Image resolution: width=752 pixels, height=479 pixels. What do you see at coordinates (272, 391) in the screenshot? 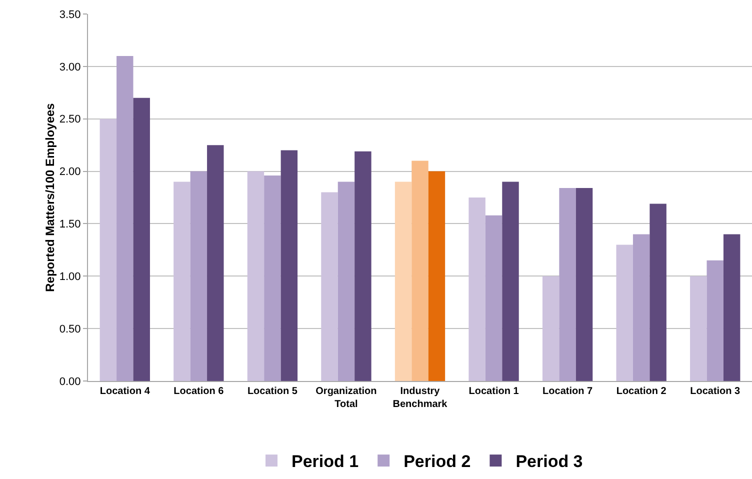
I see `x-tick-label: Location 5` at bounding box center [272, 391].